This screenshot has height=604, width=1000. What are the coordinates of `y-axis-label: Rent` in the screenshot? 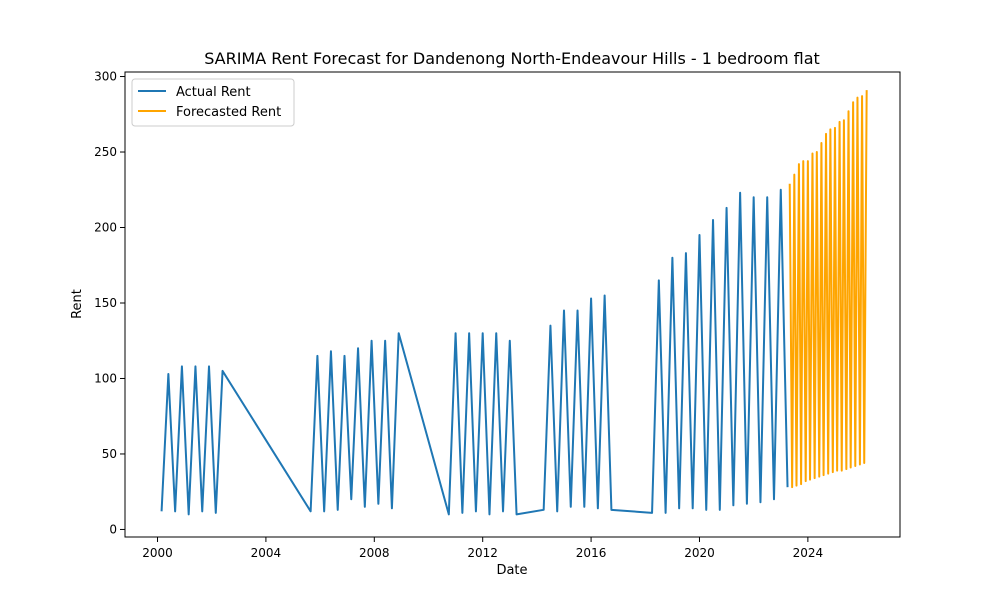 It's located at (77, 304).